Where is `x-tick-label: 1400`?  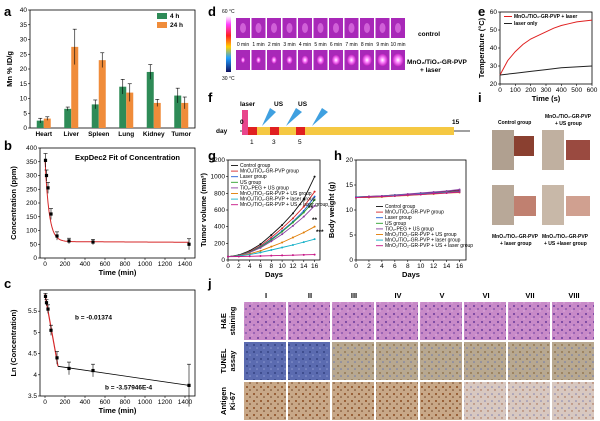 x-tick-label: 1400 is located at coordinates (185, 402).